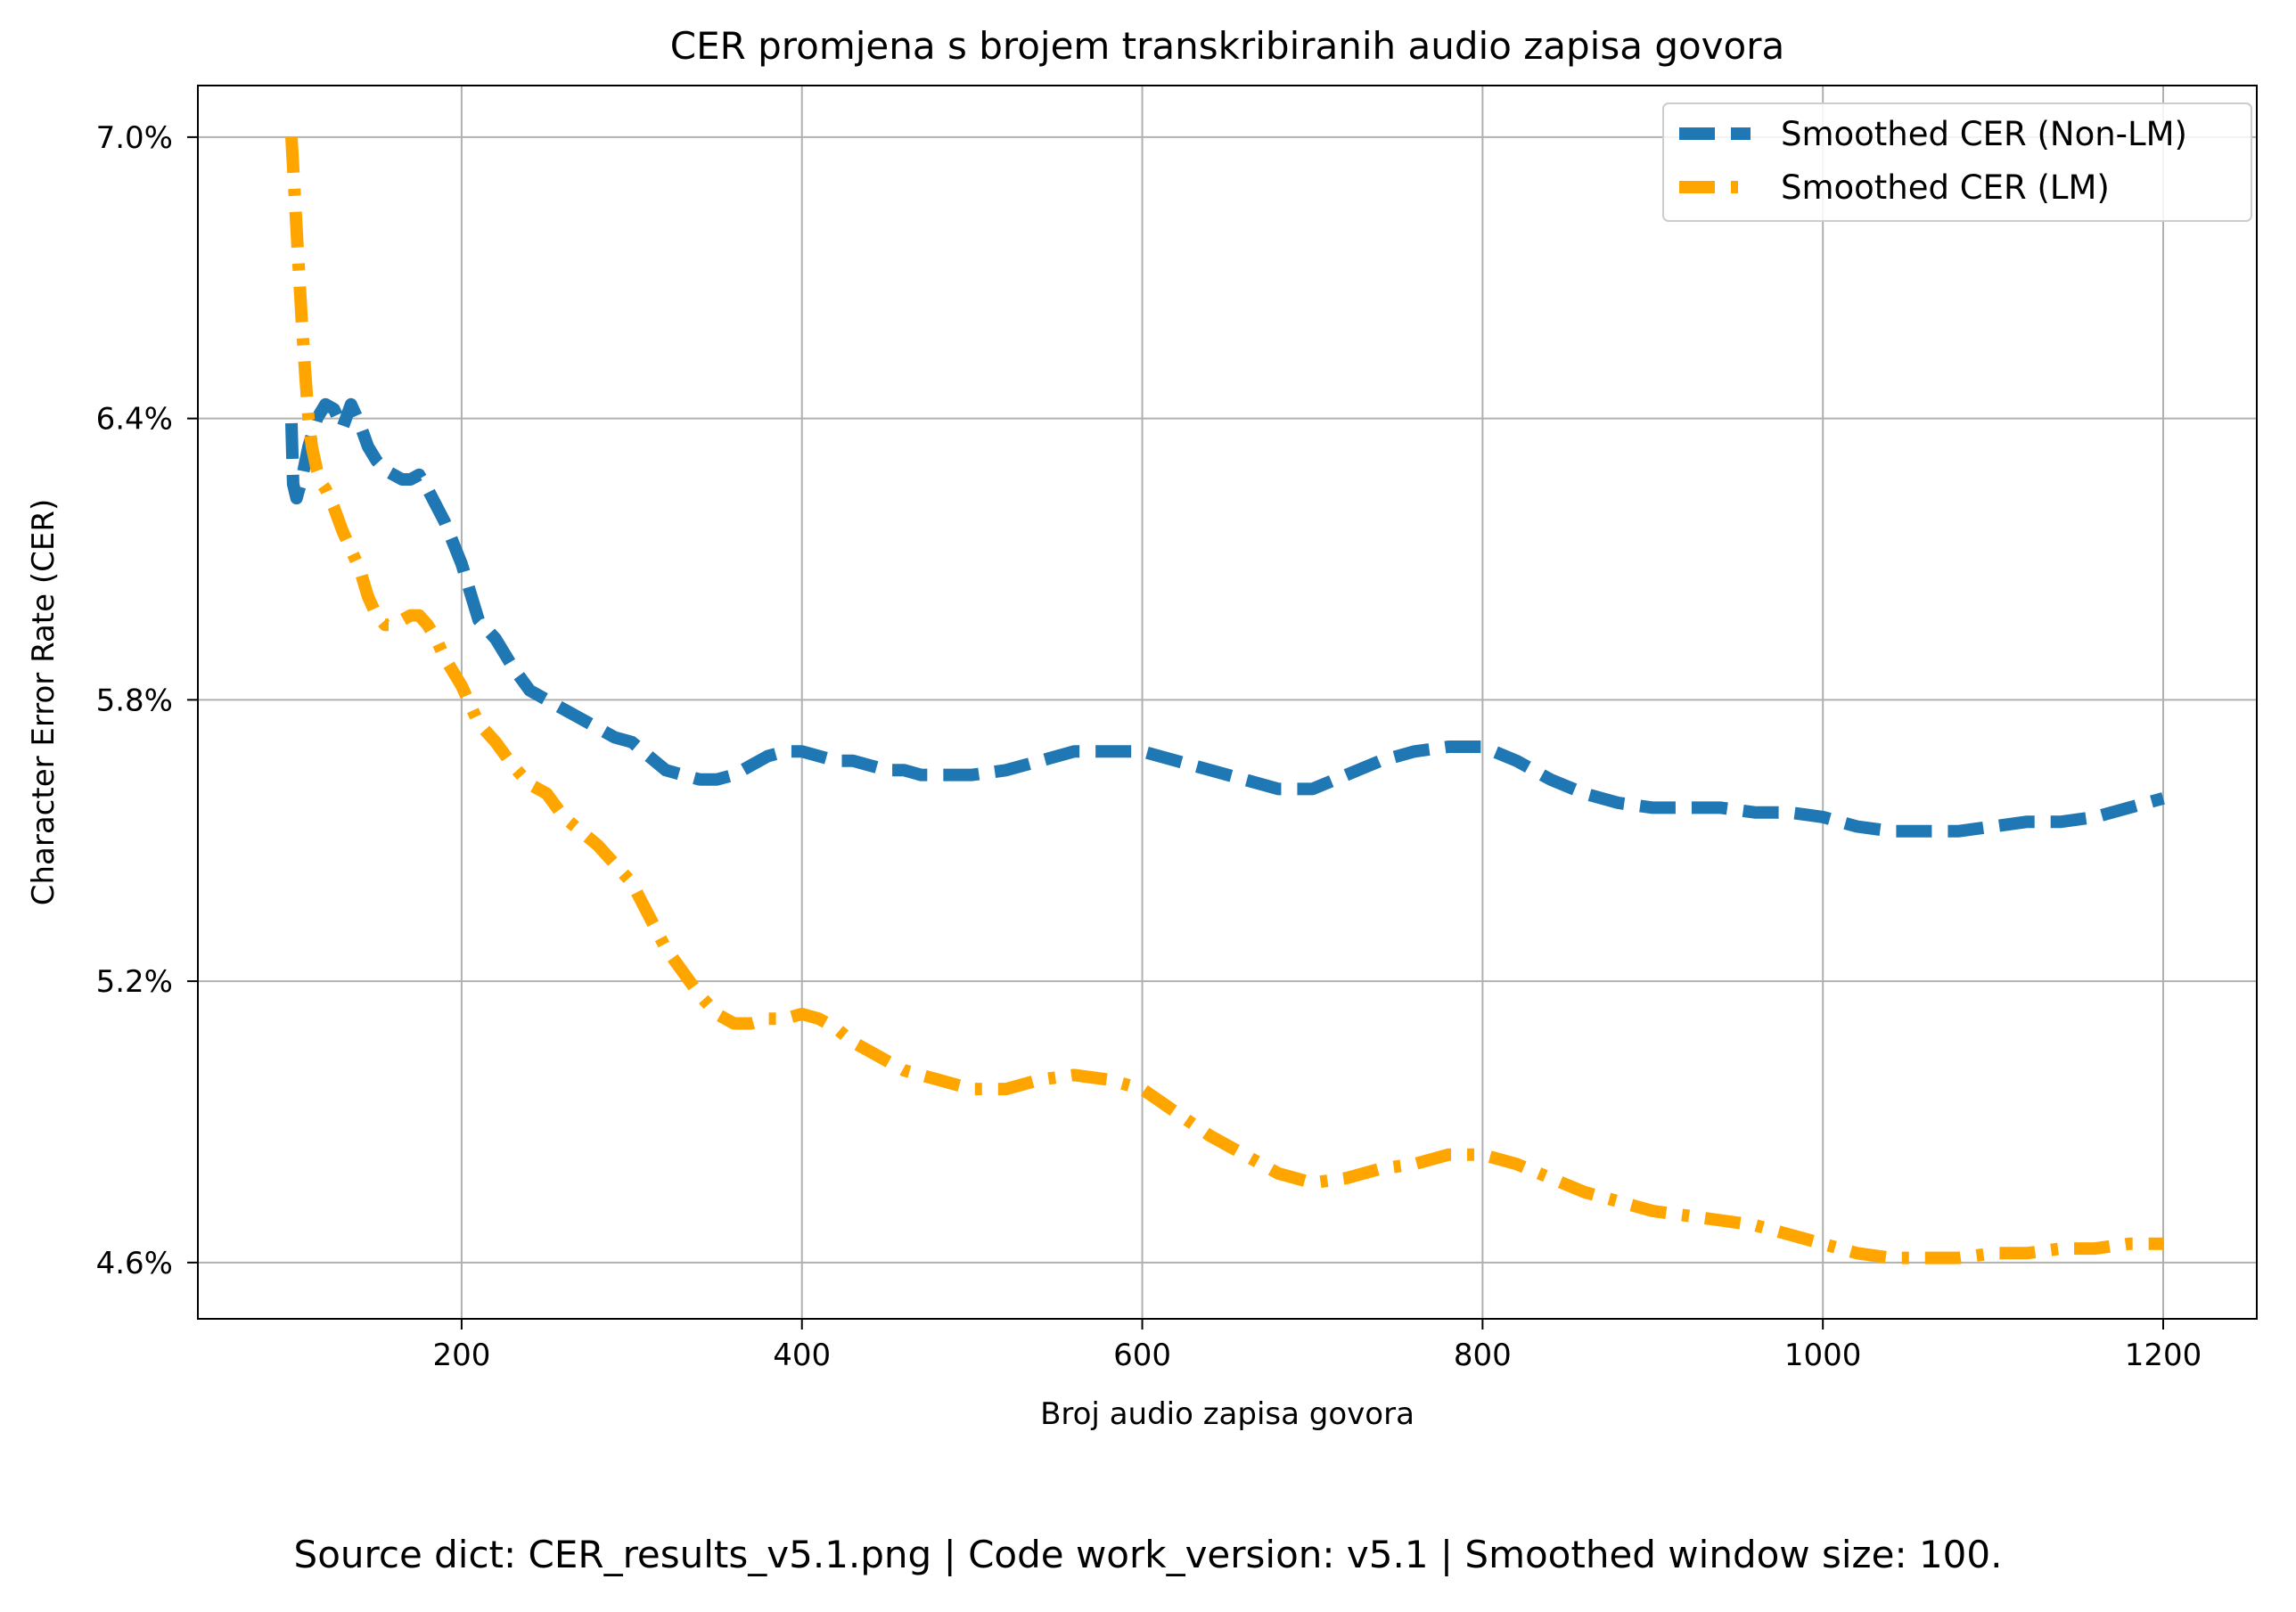 This screenshot has width=2296, height=1612. I want to click on x-axis-title: Broj audio zapisa govora, so click(1227, 1414).